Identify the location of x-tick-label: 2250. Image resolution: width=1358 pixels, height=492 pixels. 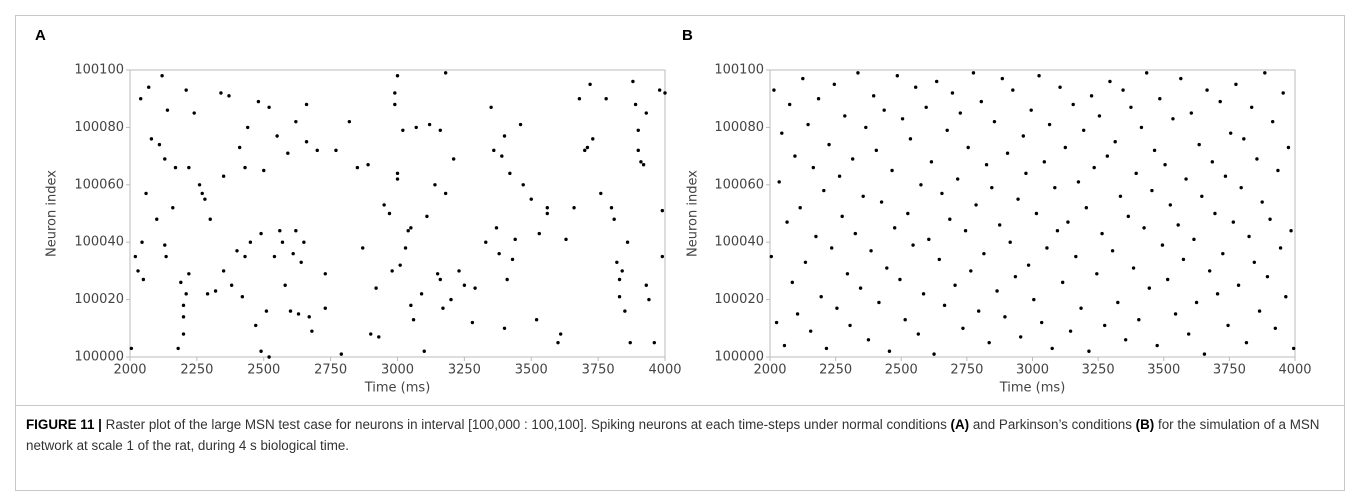
(835, 370).